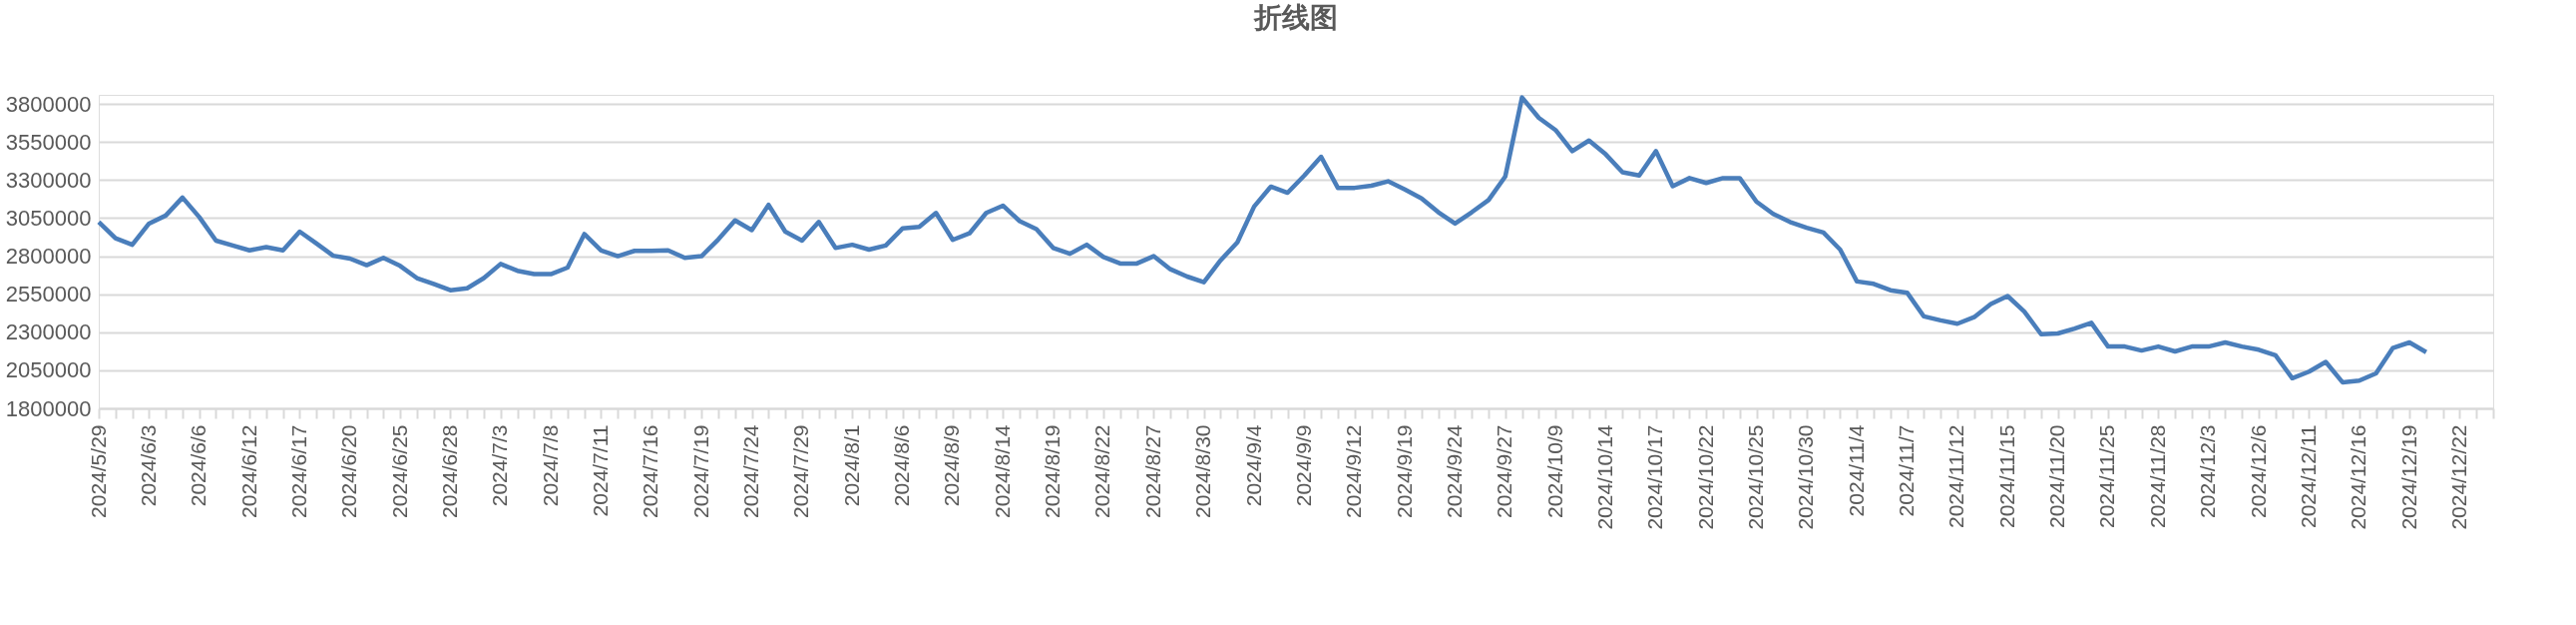 Image resolution: width=2576 pixels, height=625 pixels. Describe the element at coordinates (1504, 471) in the screenshot. I see `x-tick-label: 2024/9/27` at that location.